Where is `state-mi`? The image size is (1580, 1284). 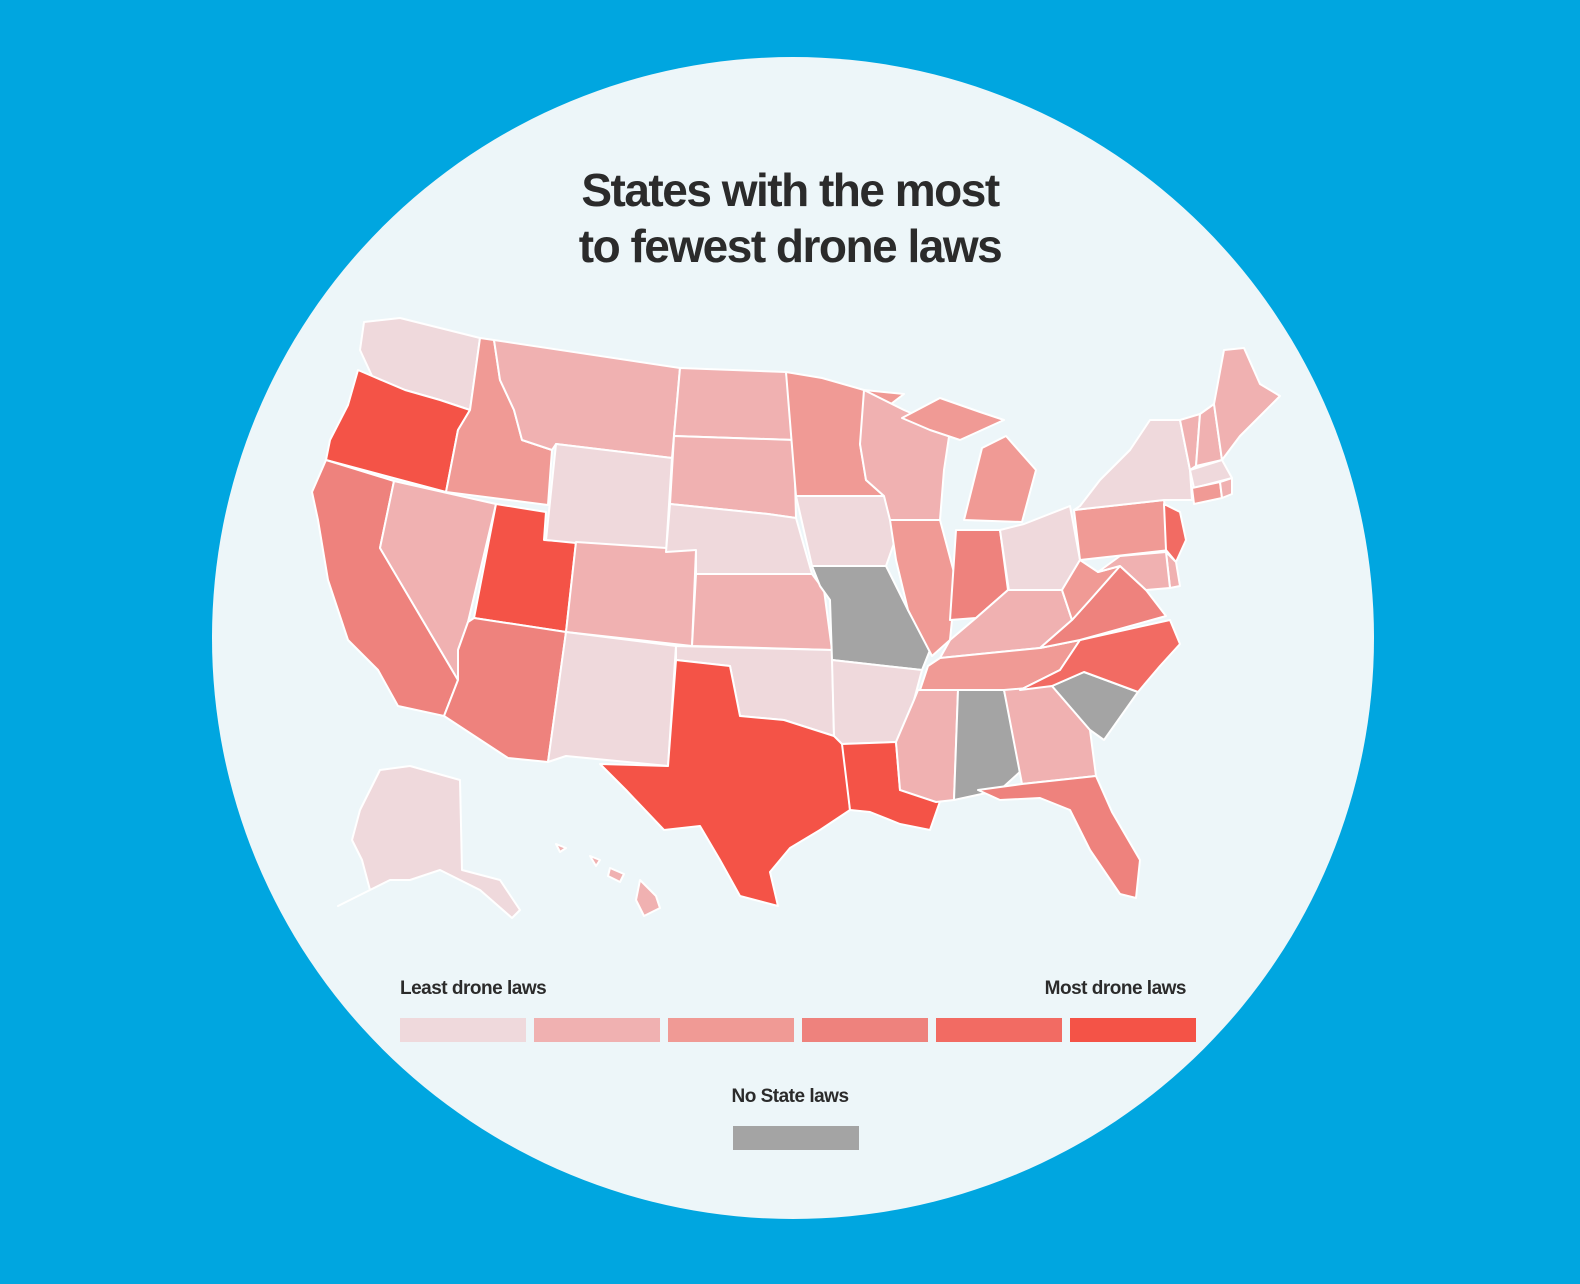 state-mi is located at coordinates (969, 460).